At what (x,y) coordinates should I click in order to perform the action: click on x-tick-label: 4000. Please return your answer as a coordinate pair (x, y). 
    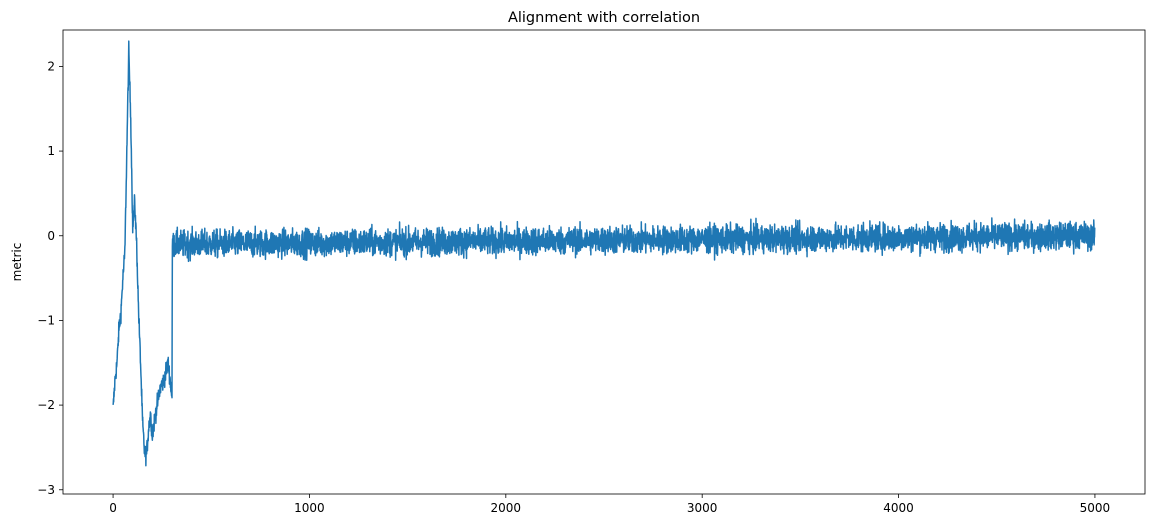
    Looking at the image, I should click on (898, 508).